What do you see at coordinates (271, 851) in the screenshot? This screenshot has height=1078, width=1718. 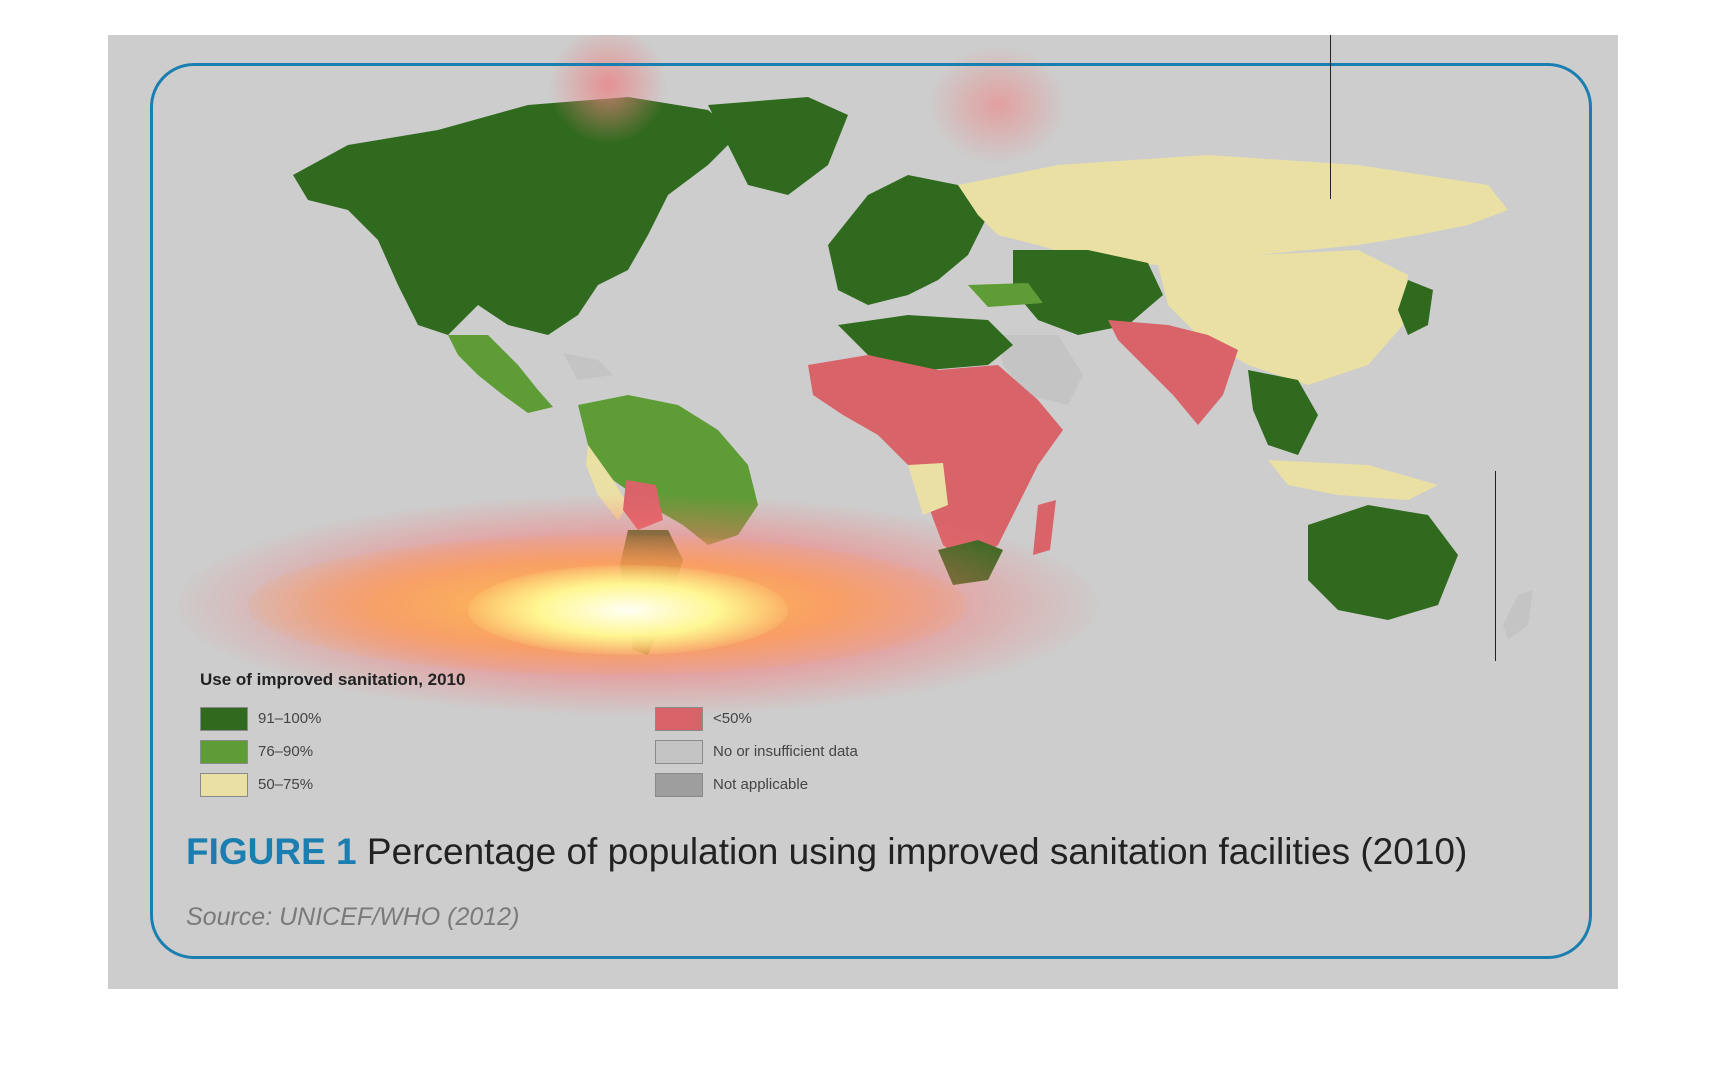 I see `figure-number: FIGURE 1` at bounding box center [271, 851].